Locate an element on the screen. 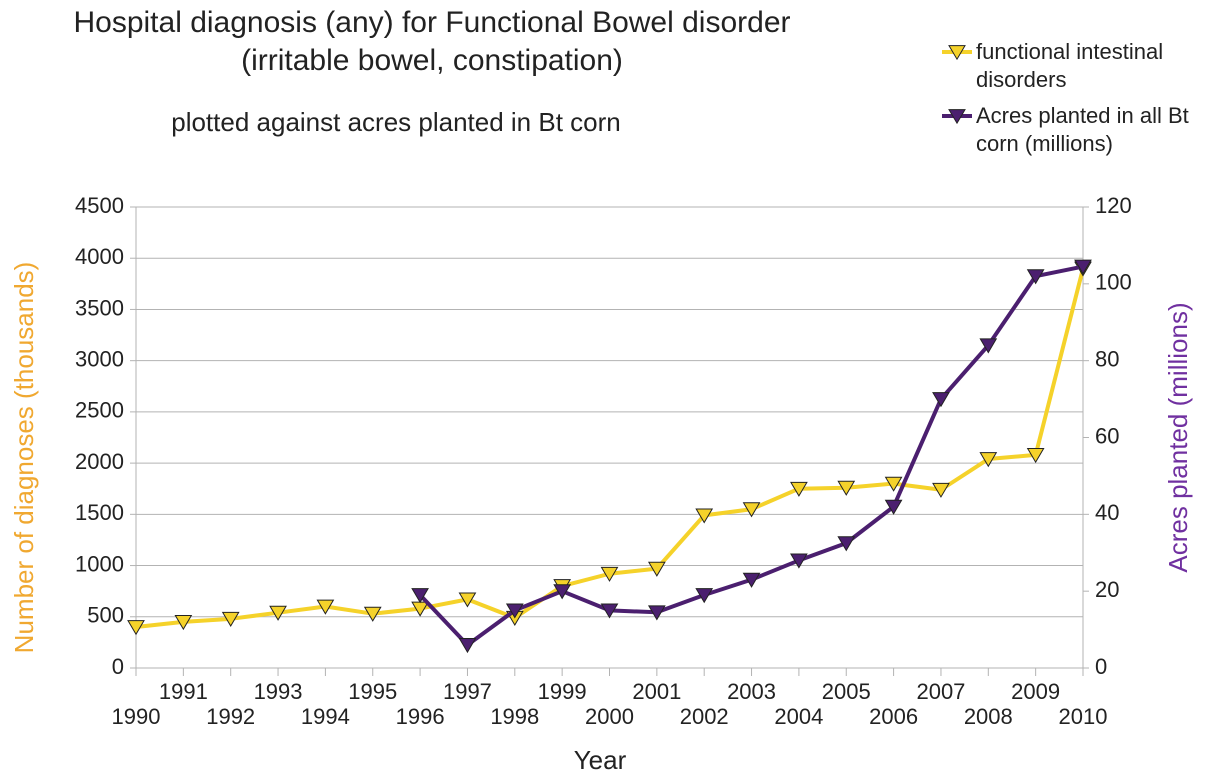 This screenshot has width=1218, height=778. x-tick-label: 2000 is located at coordinates (609, 716).